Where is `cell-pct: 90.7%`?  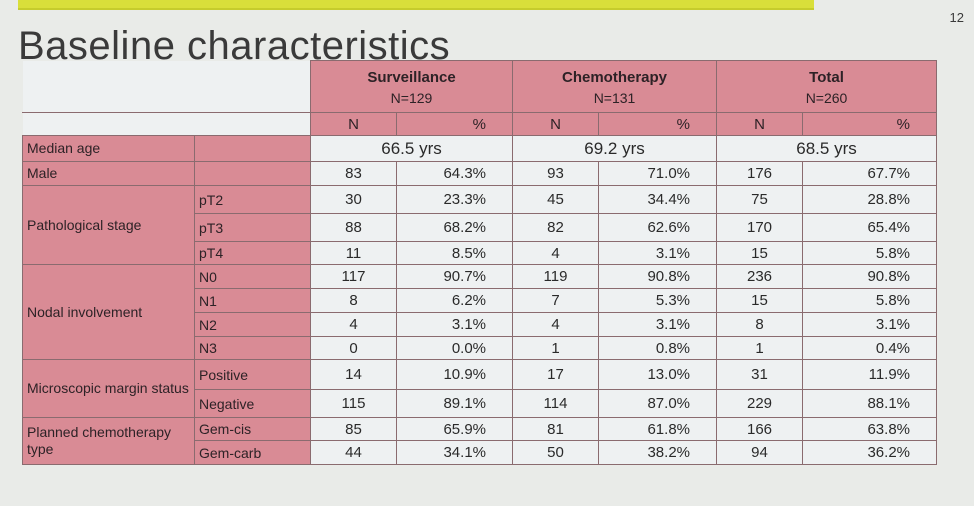
cell-pct: 90.7% is located at coordinates (454, 276).